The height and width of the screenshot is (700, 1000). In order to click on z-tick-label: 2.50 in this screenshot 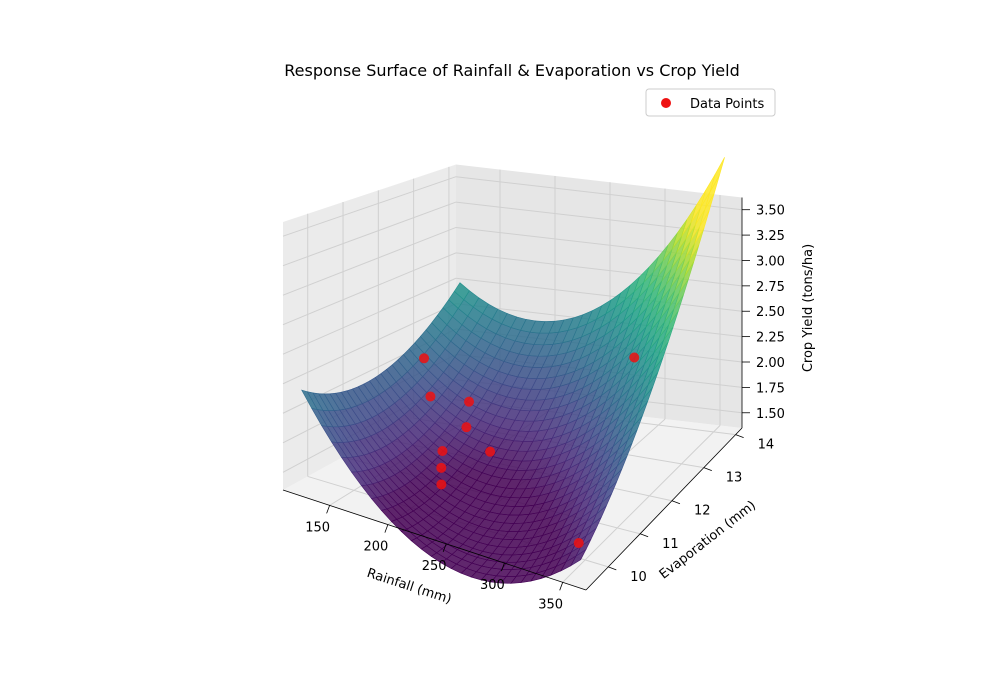, I will do `click(770, 312)`.